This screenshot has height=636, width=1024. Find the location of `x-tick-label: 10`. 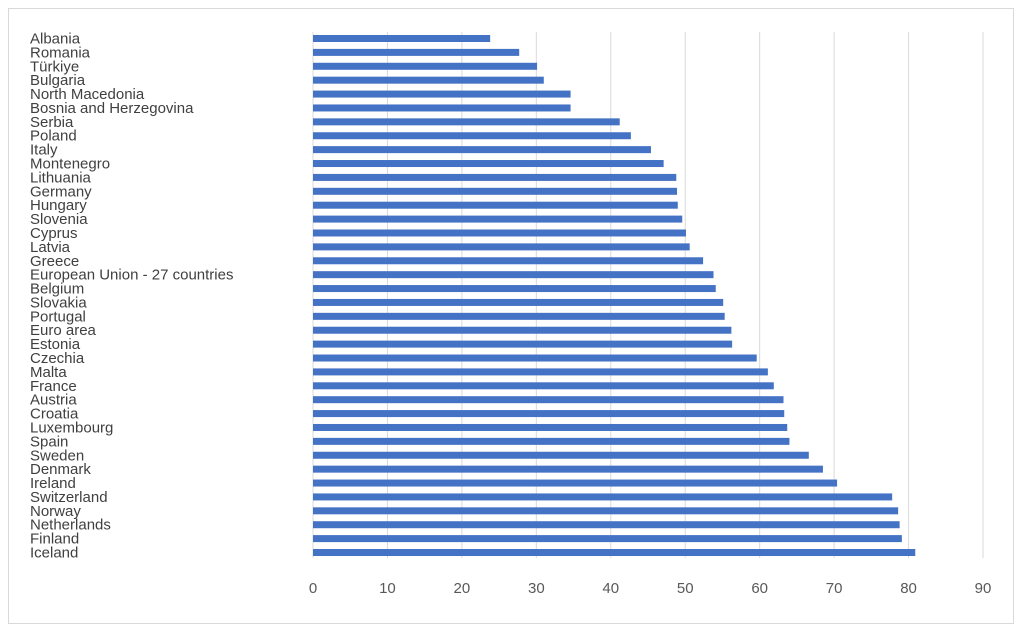

x-tick-label: 10 is located at coordinates (387, 588).